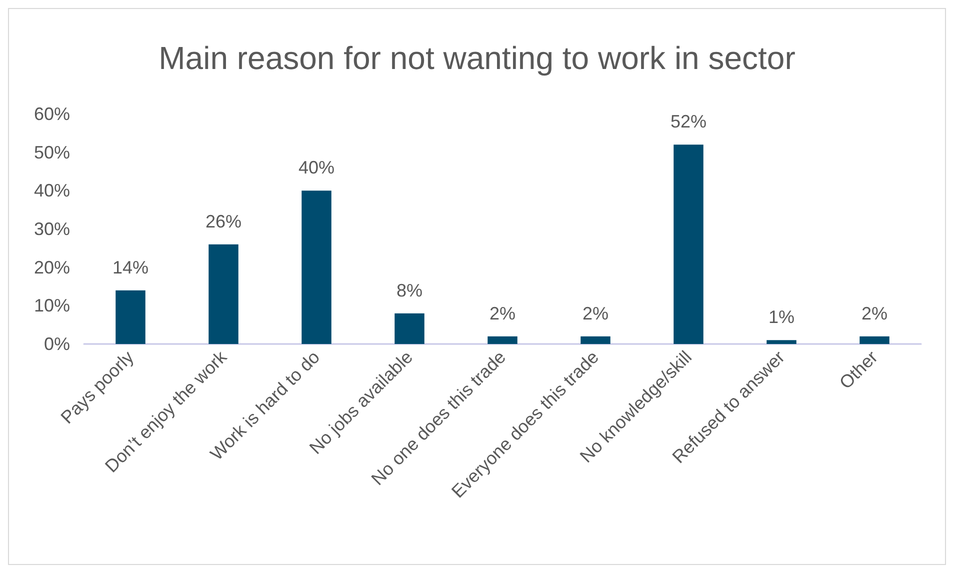  What do you see at coordinates (477, 58) in the screenshot?
I see `chart-title: Main reason for not wanting to work in sector` at bounding box center [477, 58].